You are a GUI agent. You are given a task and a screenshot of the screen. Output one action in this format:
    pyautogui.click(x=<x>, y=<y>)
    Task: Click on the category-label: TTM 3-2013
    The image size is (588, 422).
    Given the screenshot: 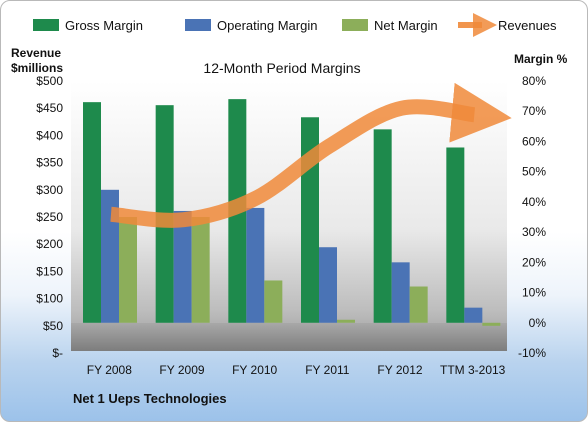 What is the action you would take?
    pyautogui.click(x=473, y=370)
    